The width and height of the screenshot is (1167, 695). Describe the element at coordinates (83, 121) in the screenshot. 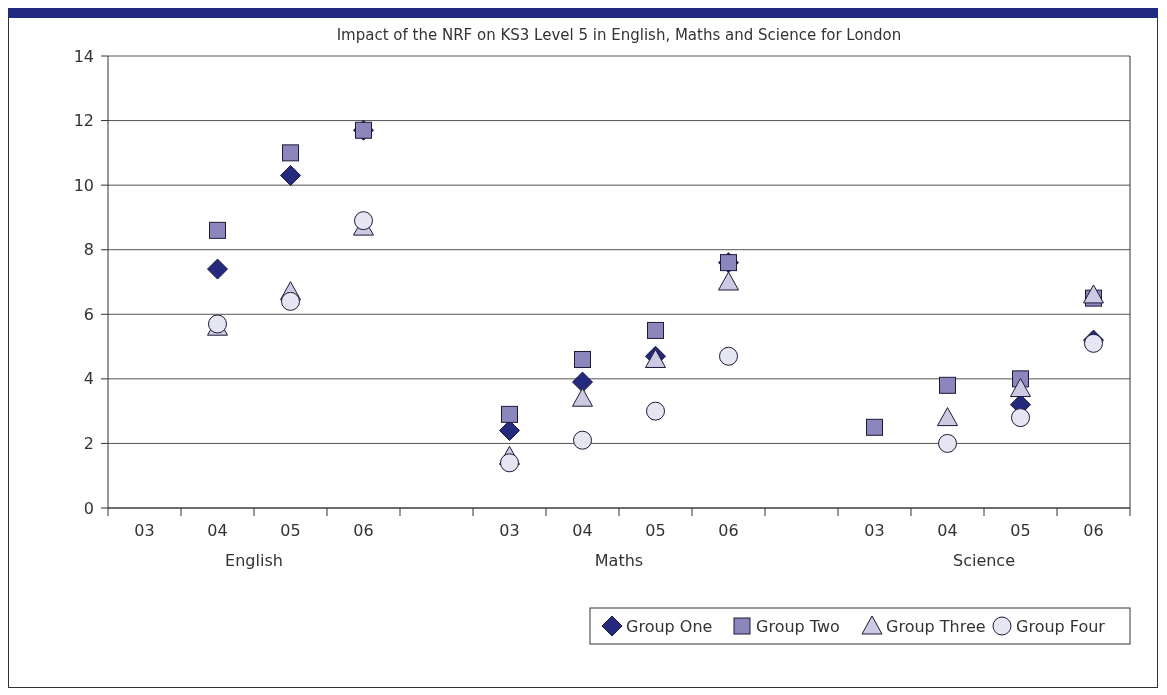

I see `y-tick-label: 12` at that location.